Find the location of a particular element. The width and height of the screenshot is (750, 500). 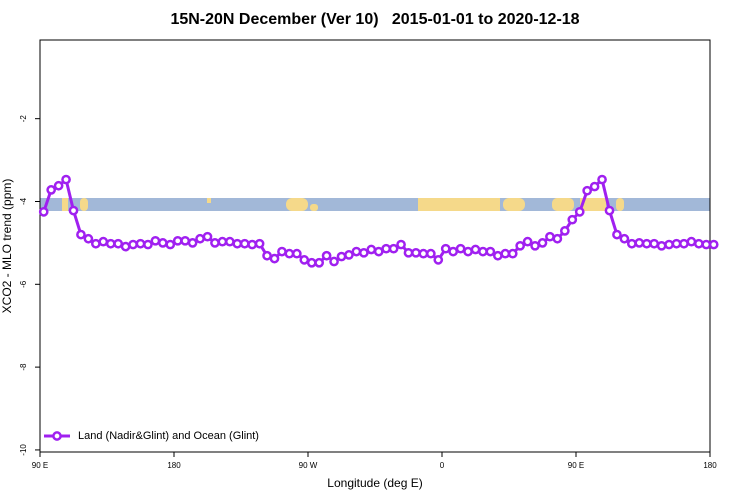

y-tick-label: -10 is located at coordinates (23, 450).